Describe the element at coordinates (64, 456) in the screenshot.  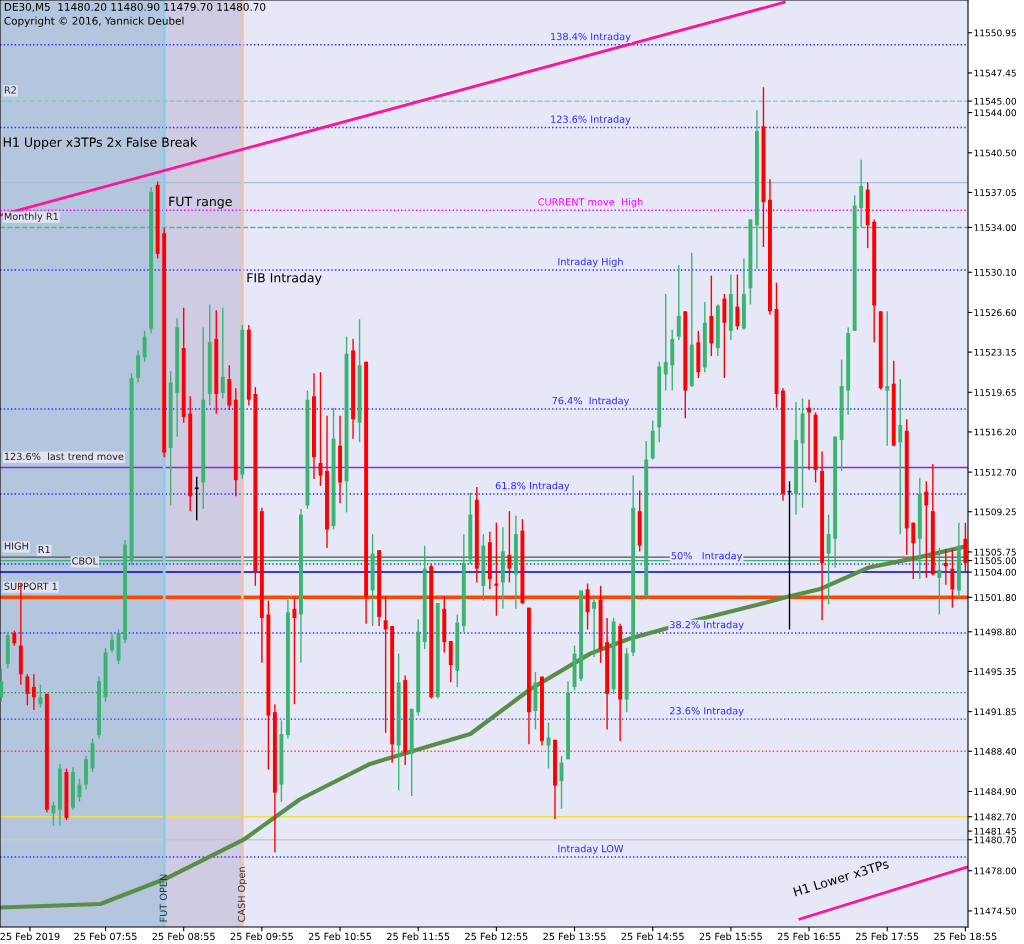
I see `ref-line-label: 123.6% last trend move` at that location.